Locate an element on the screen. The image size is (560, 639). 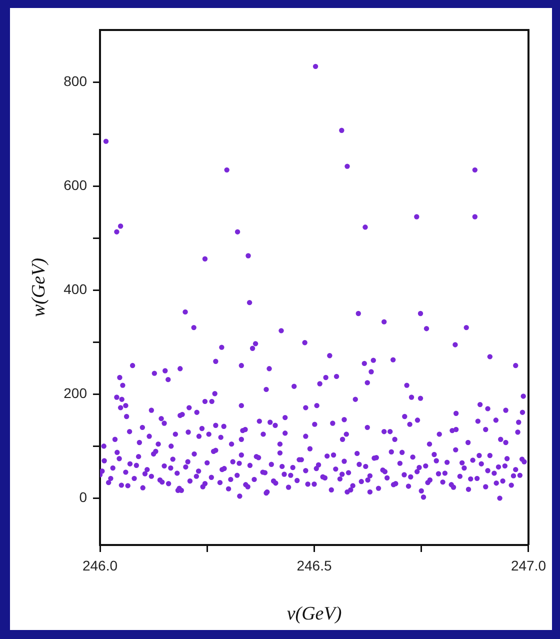
x-axis-title: v(GeV) is located at coordinates (314, 614).